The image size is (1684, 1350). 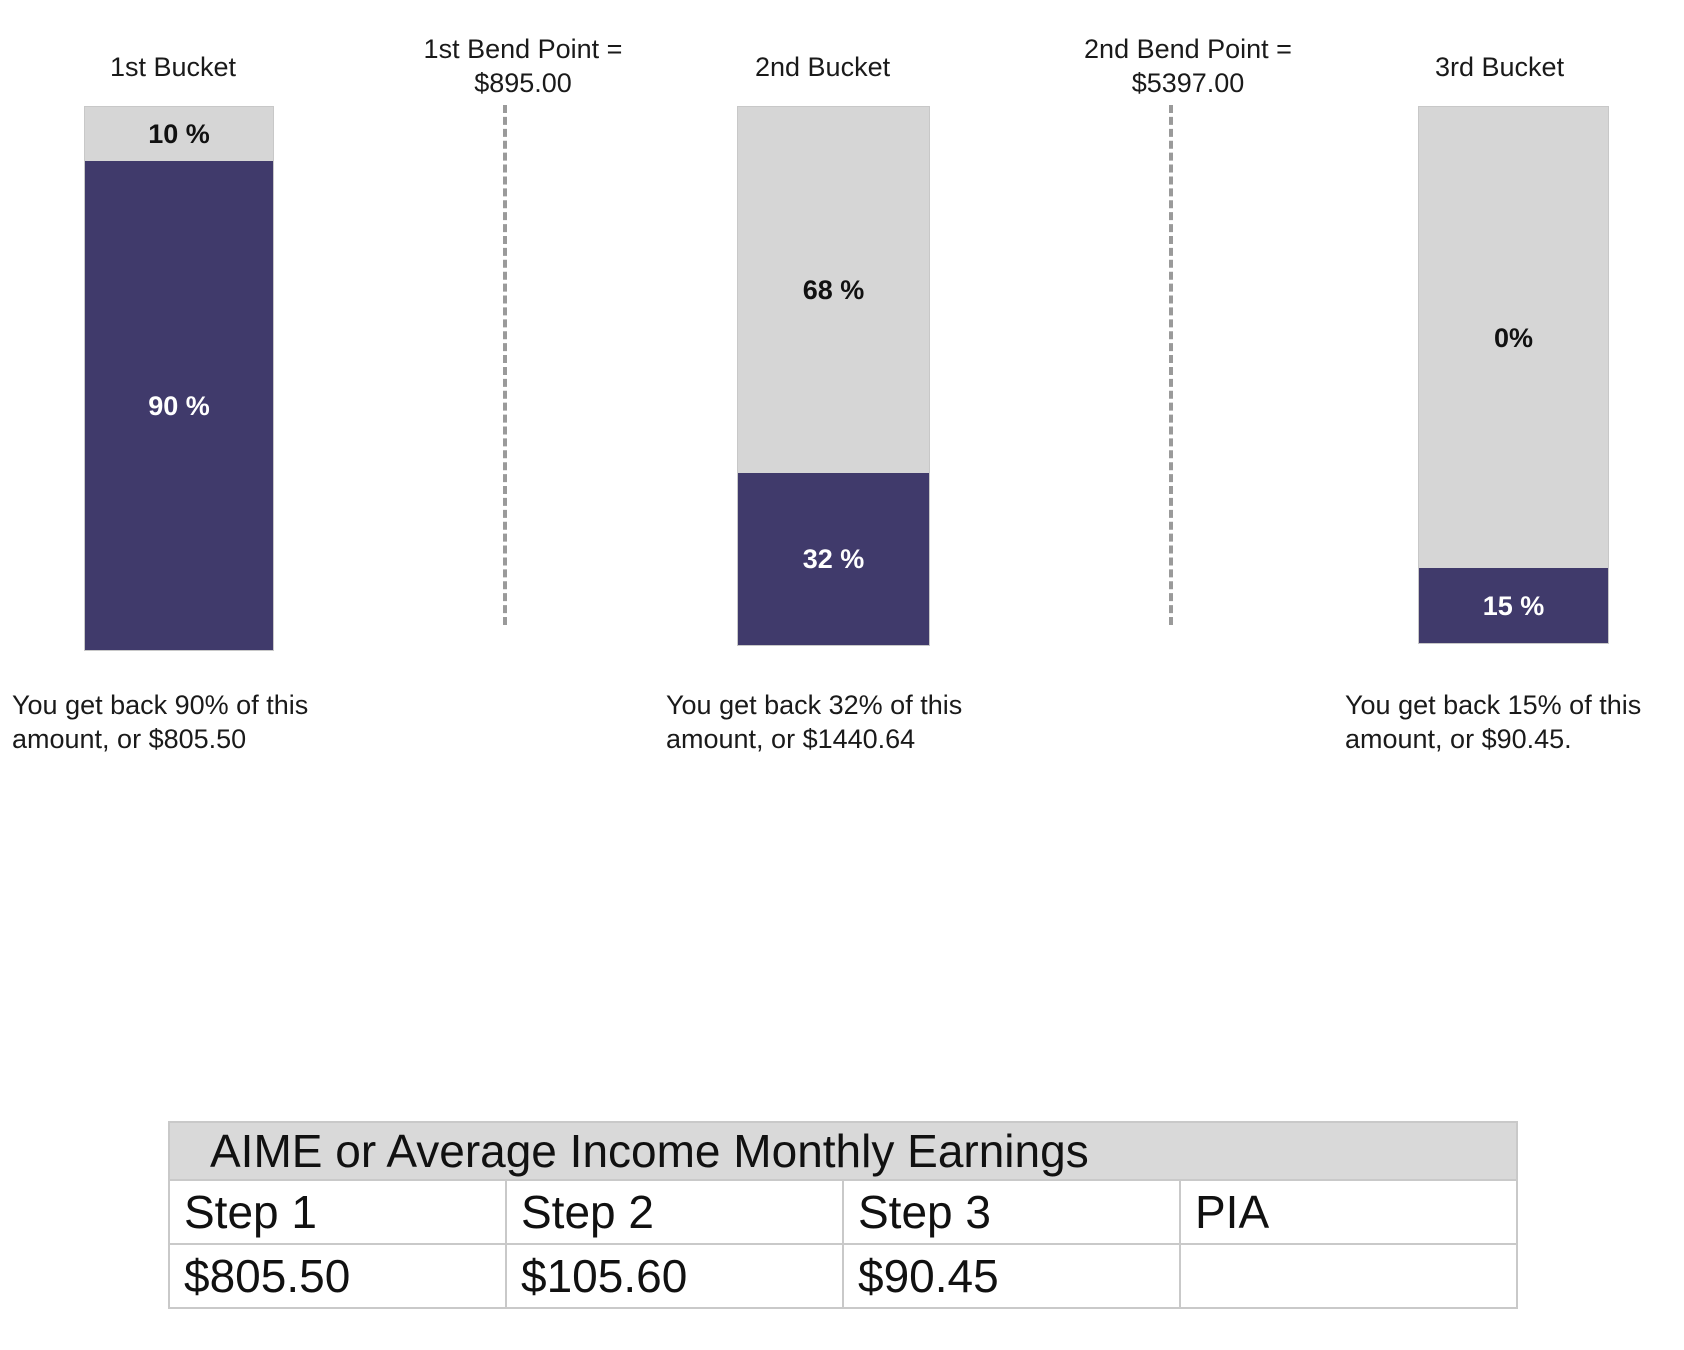 I want to click on bend-point-2-label: 2nd Bend Point = $5397.00, so click(x=1188, y=66).